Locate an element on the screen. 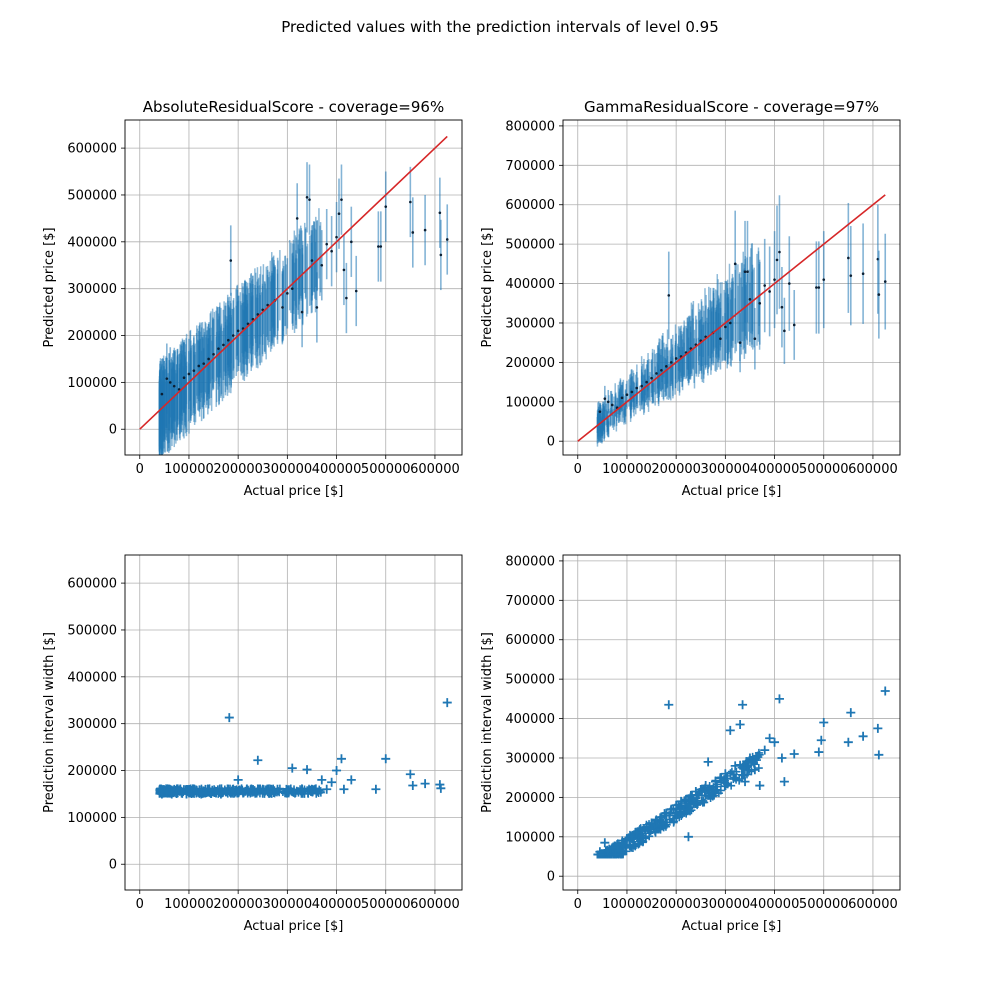  x-tick-label: 100000 is located at coordinates (627, 904).